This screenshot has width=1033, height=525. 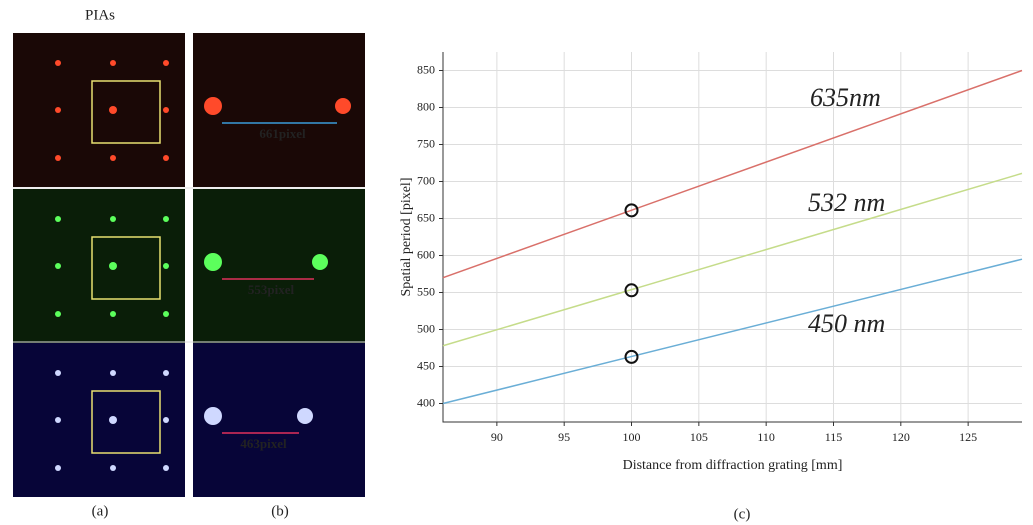 What do you see at coordinates (426, 69) in the screenshot?
I see `y-tick-label: 850` at bounding box center [426, 69].